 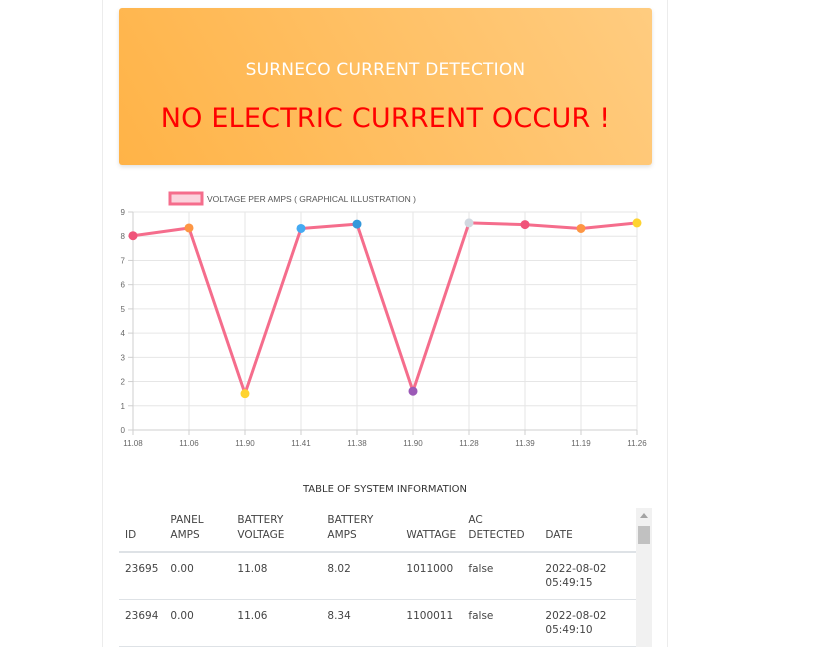 I want to click on x-tick-label: 11.06, so click(x=189, y=443).